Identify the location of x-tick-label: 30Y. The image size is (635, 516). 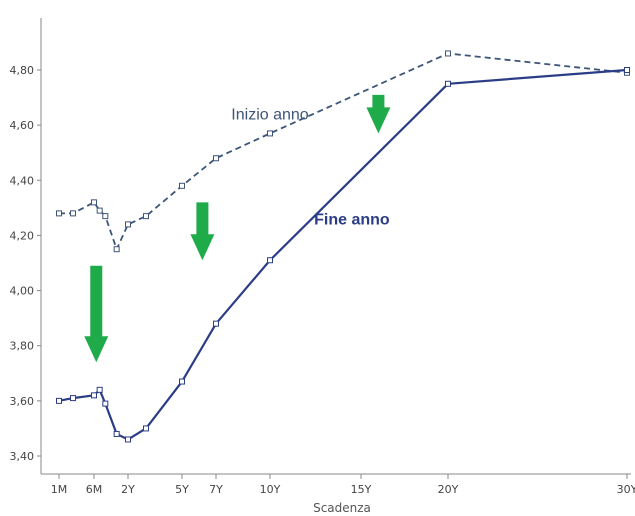
(626, 489).